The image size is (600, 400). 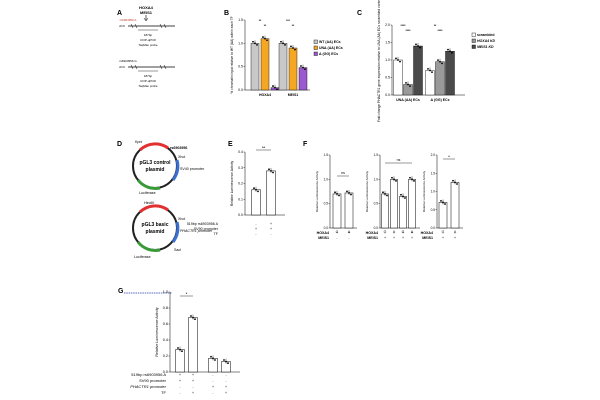 I want to click on xhol-label-1: XhoI, so click(x=181, y=157).